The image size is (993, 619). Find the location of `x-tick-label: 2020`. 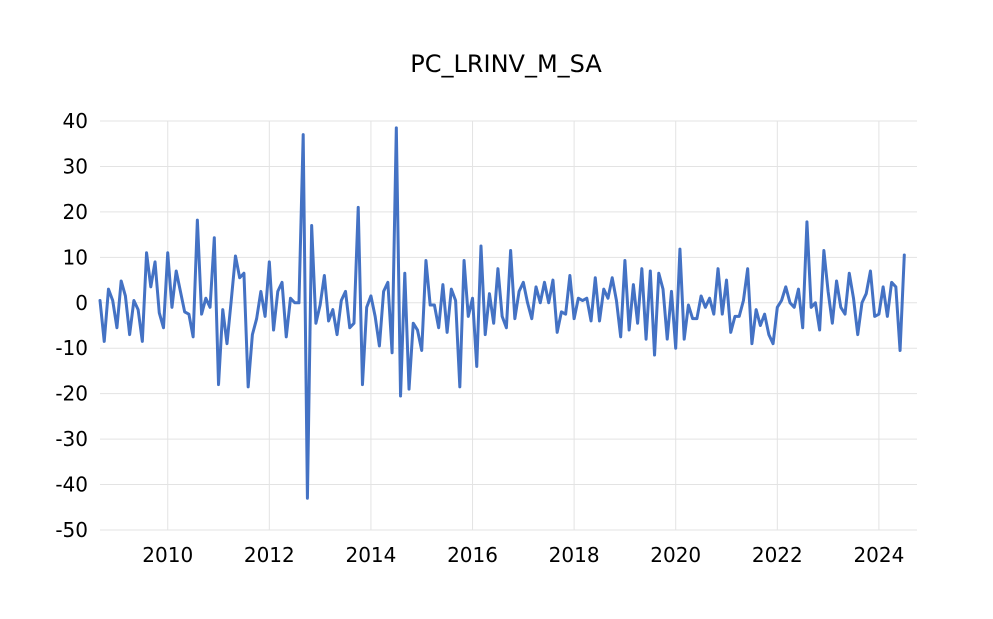

x-tick-label: 2020 is located at coordinates (675, 555).